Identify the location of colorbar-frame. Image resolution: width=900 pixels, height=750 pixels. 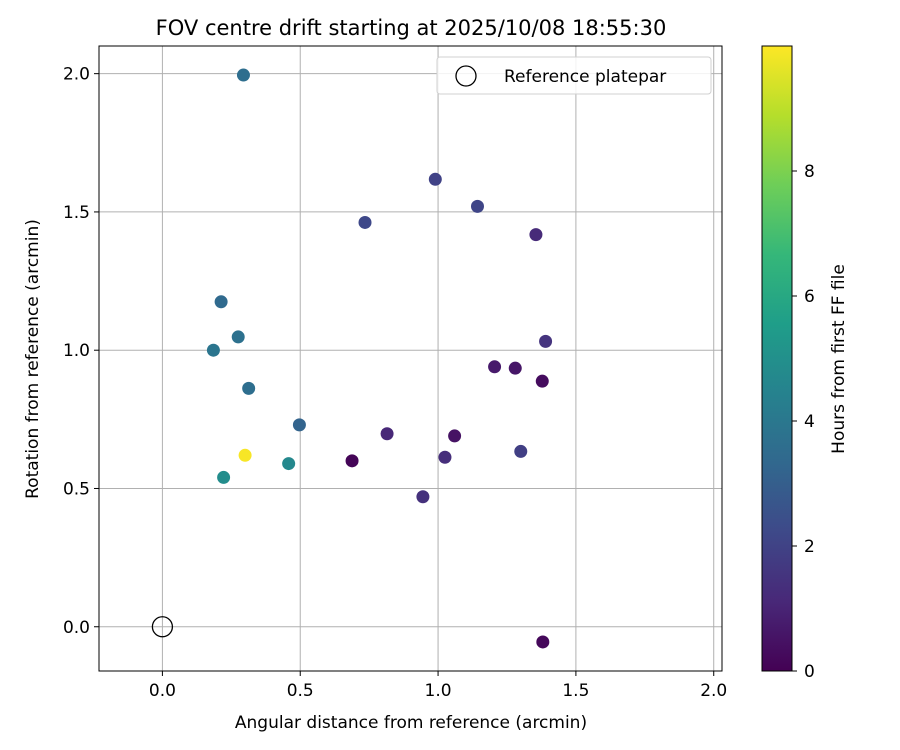
(777, 358).